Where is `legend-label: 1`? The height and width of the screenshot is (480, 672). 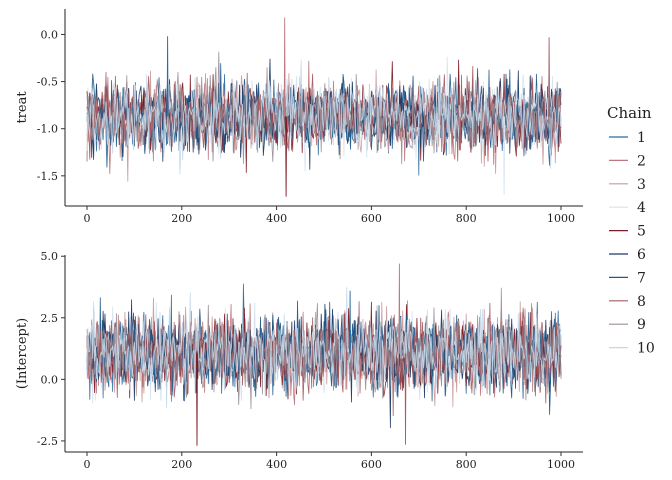 legend-label: 1 is located at coordinates (641, 138).